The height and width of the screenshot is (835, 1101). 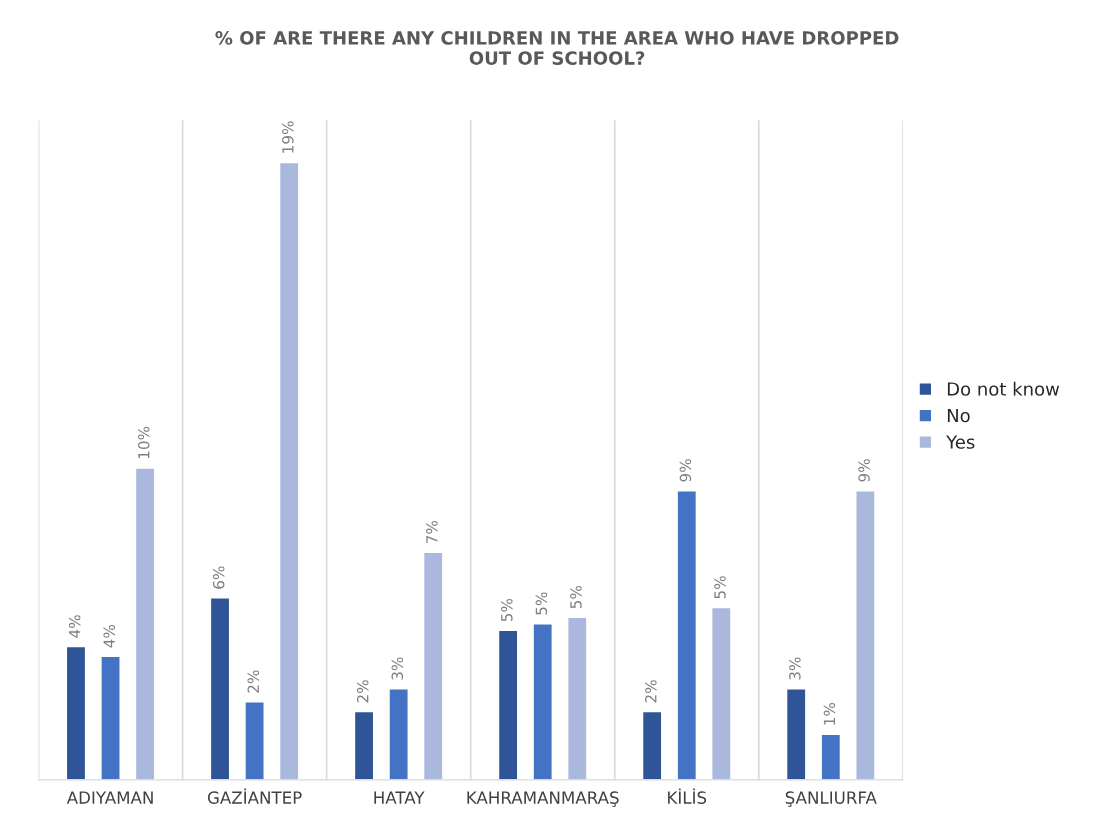 I want to click on data-label: 19%, so click(x=288, y=137).